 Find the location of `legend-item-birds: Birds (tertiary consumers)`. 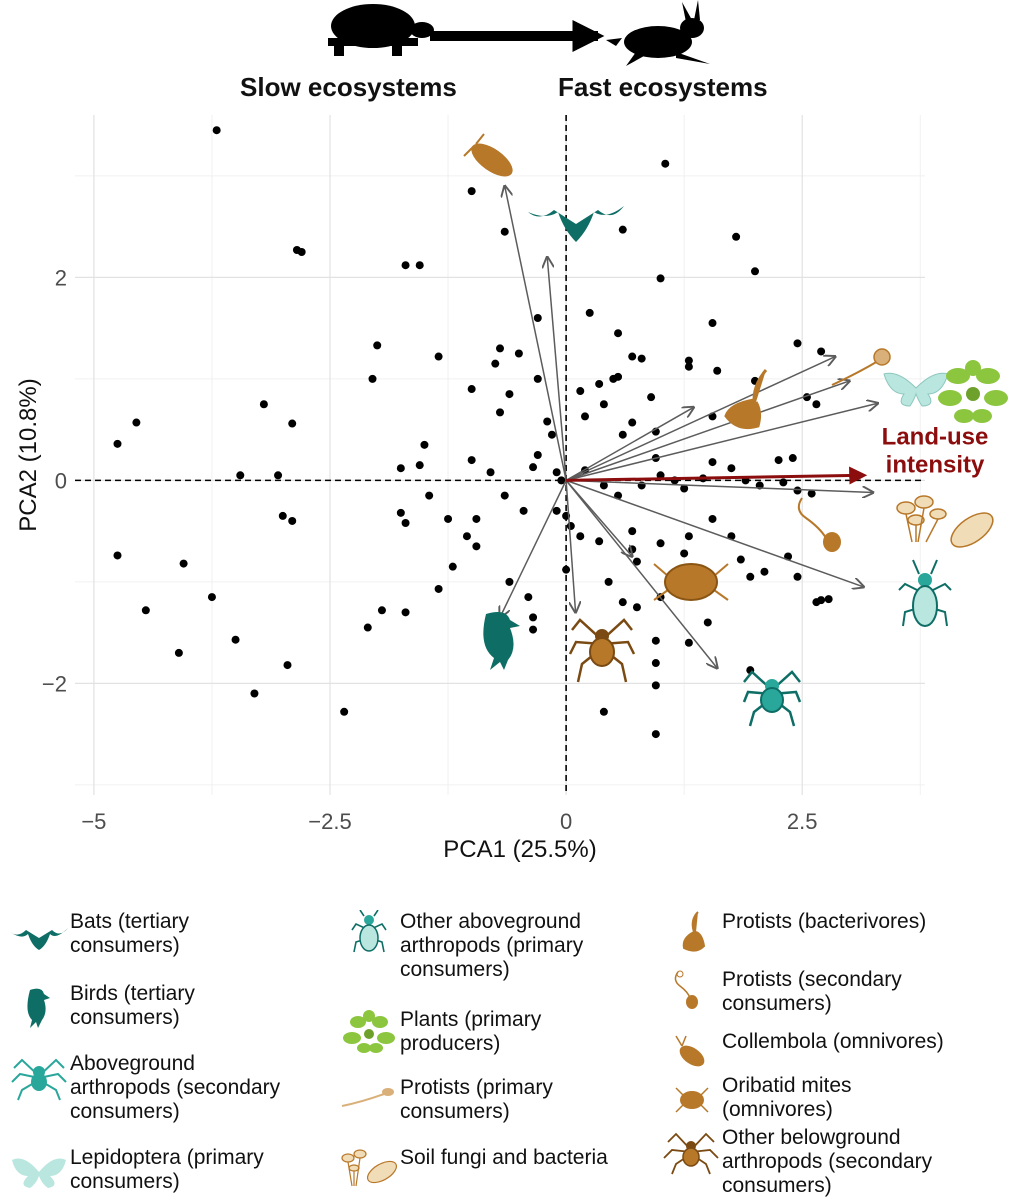

legend-item-birds: Birds (tertiary consumers) is located at coordinates (154, 1007).